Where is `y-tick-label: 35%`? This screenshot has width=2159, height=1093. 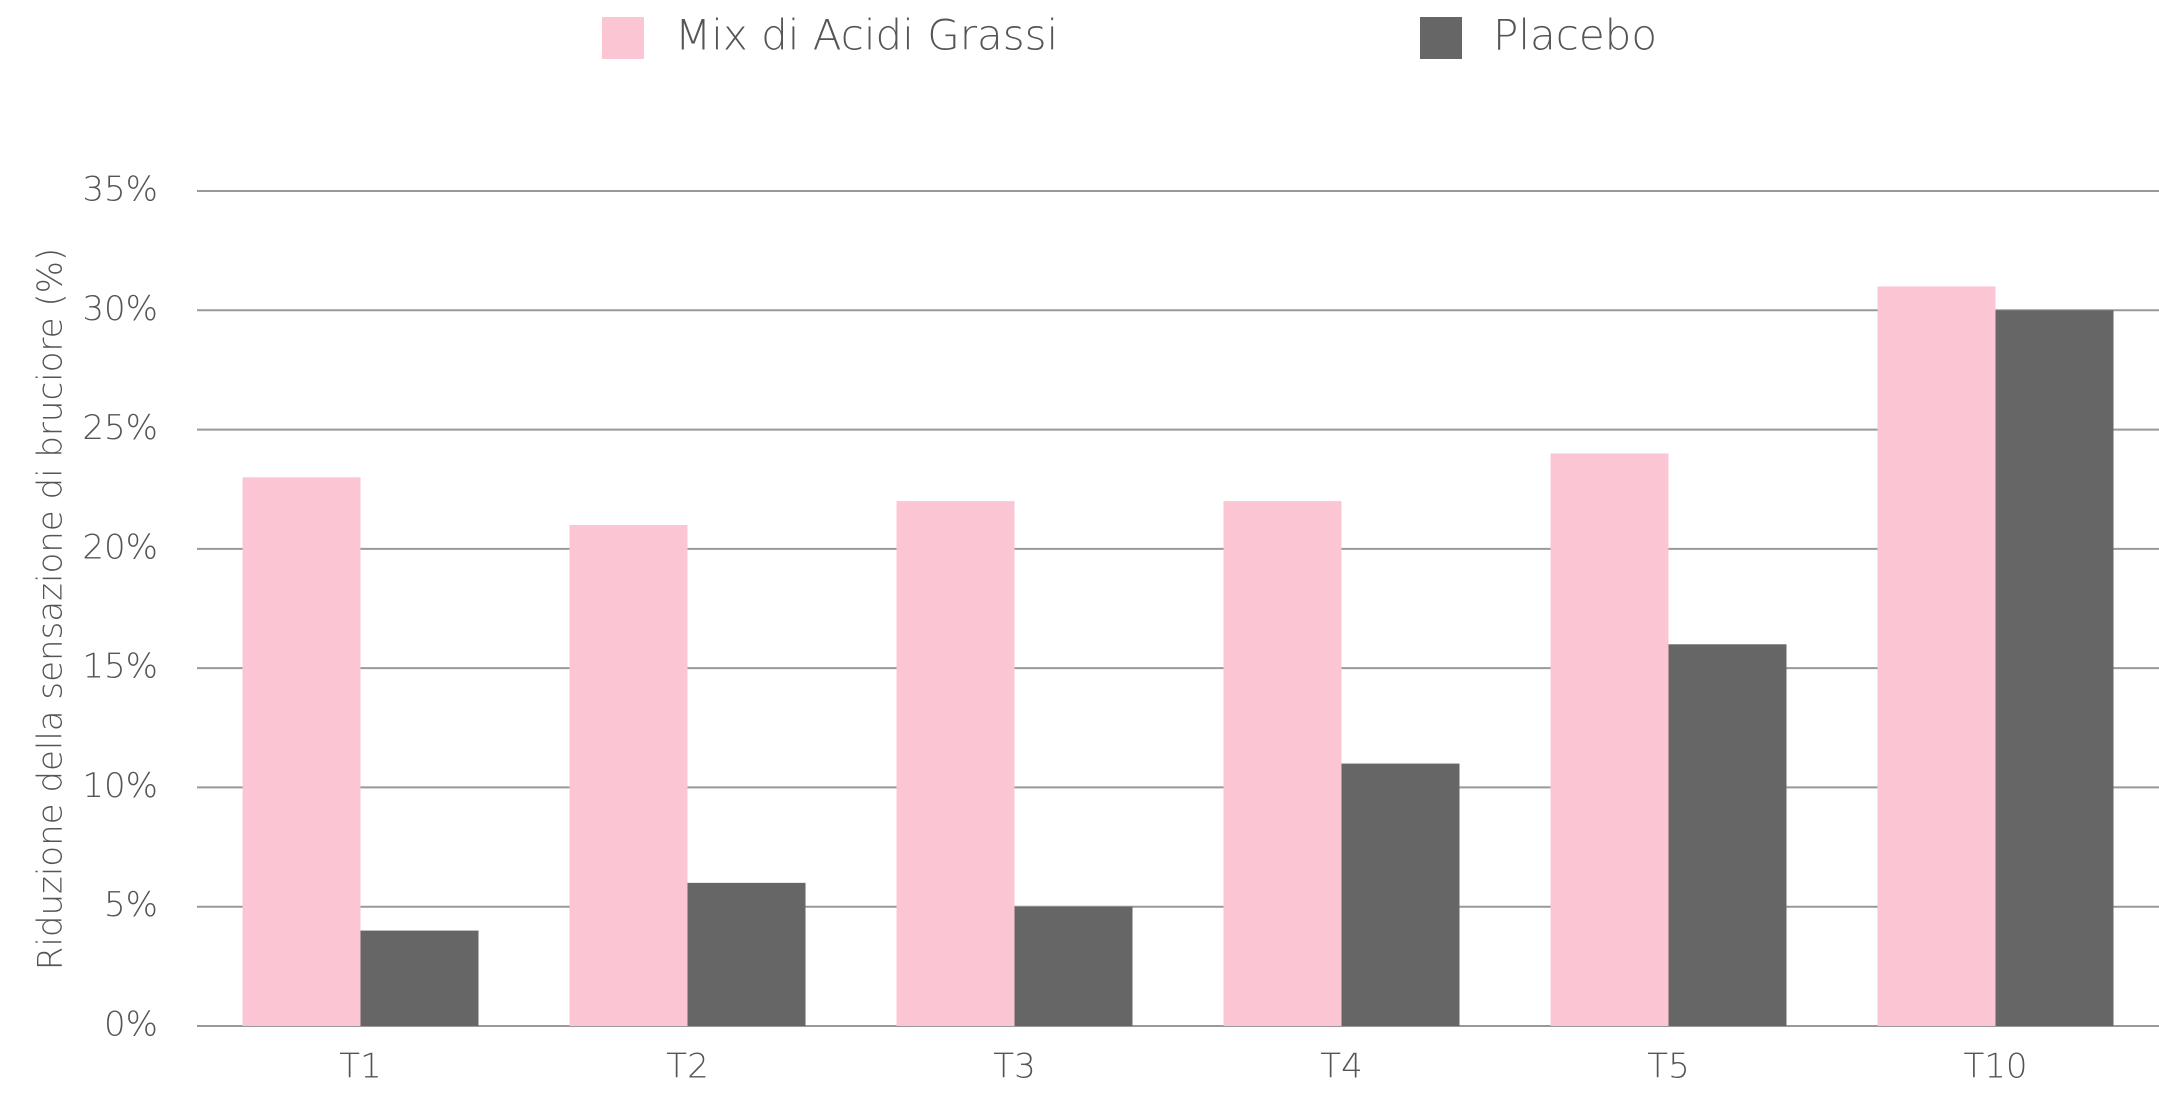 y-tick-label: 35% is located at coordinates (120, 190).